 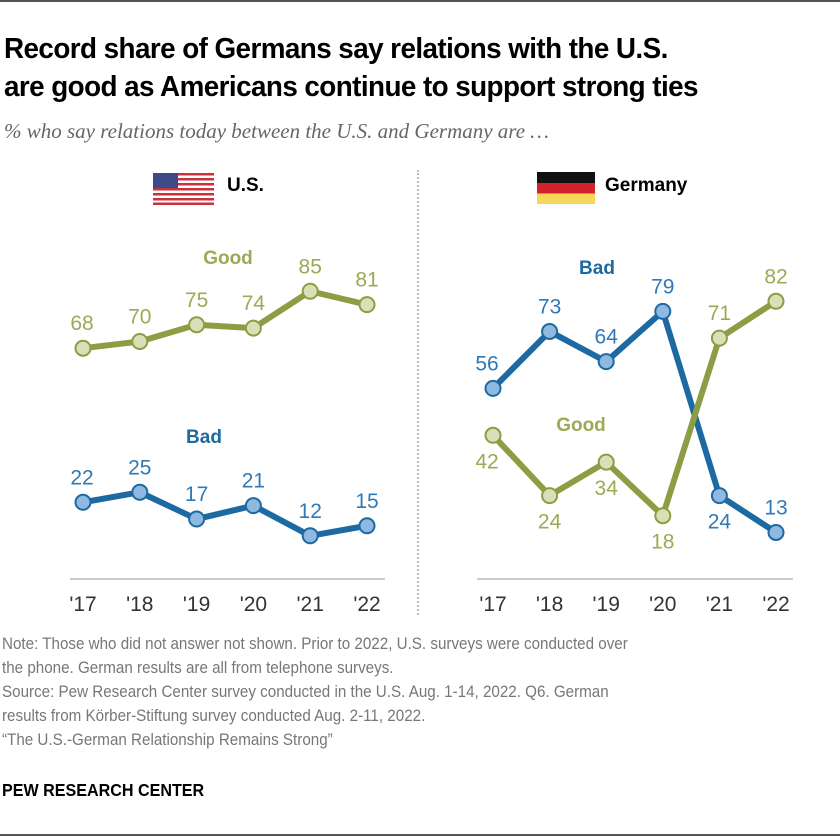 What do you see at coordinates (550, 522) in the screenshot?
I see `data-label-good: 24` at bounding box center [550, 522].